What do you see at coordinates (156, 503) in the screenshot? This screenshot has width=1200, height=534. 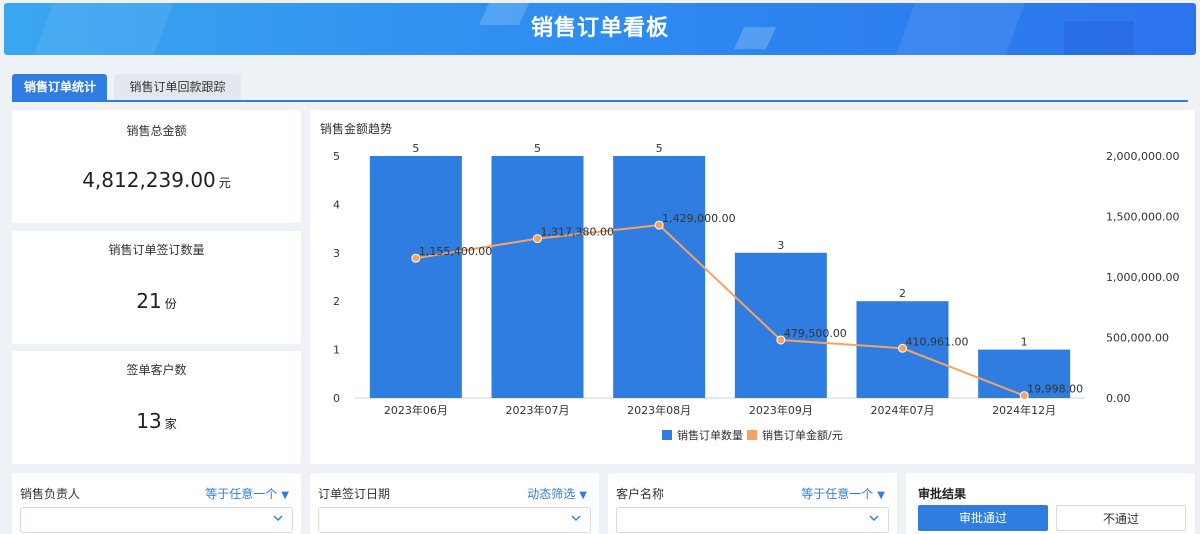 I see `filter-sales-owner: 销售负责人 等于任意一个 ▼` at bounding box center [156, 503].